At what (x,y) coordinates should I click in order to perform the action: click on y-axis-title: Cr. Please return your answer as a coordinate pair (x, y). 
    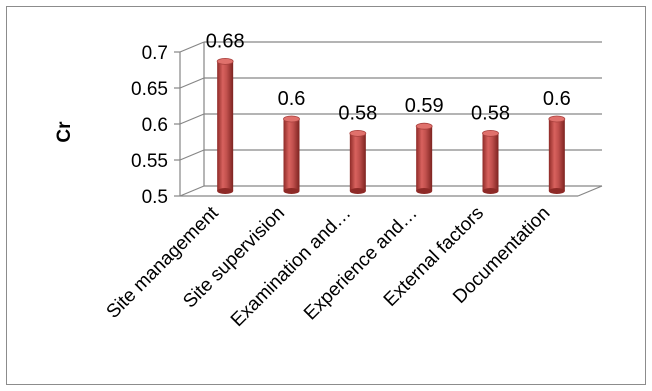
    Looking at the image, I should click on (64, 132).